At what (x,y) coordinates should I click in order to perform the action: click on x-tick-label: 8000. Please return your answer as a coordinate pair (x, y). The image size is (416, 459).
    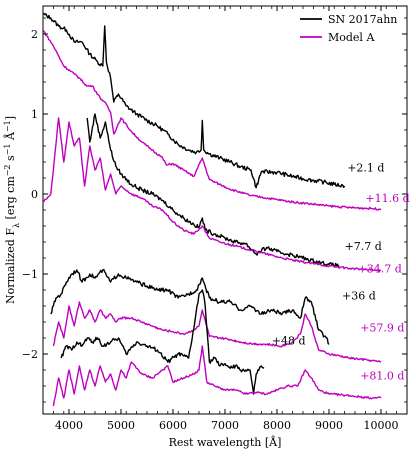
    Looking at the image, I should click on (277, 425).